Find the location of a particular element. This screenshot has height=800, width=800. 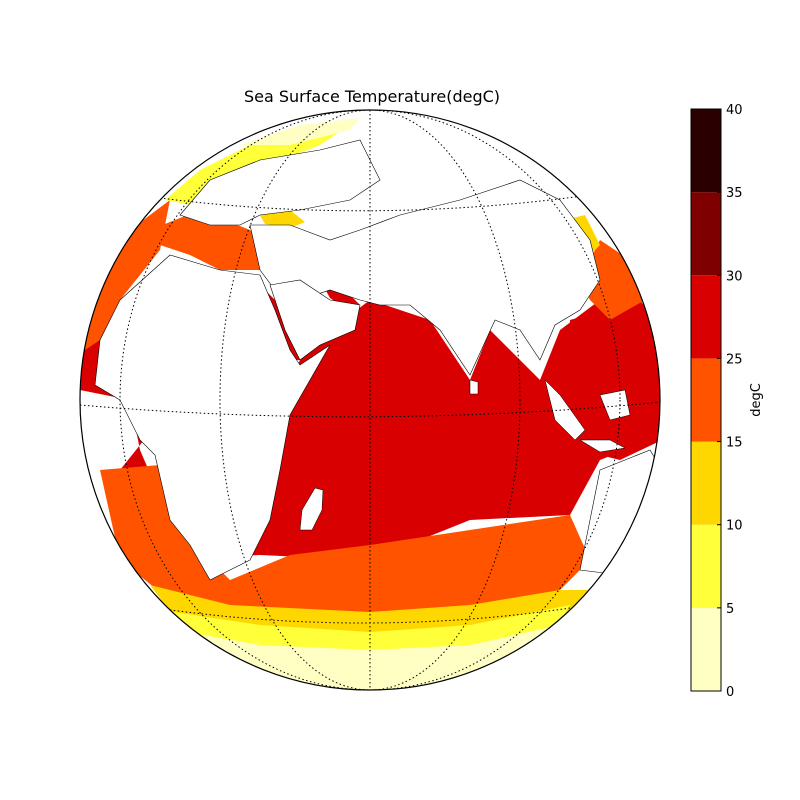

colorbar-ticks: 0 5 10 15 25 30 35 40 is located at coordinates (730, 401).